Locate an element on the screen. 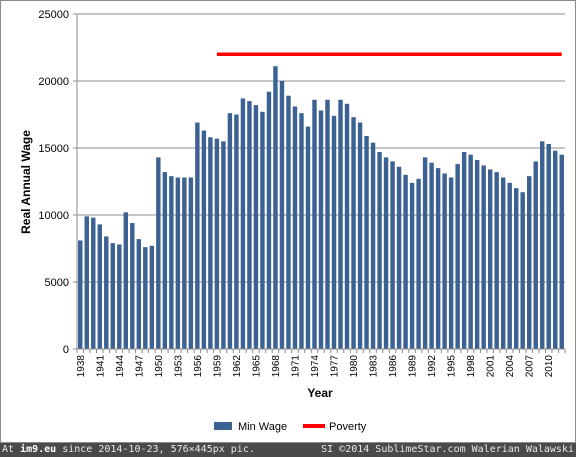 The width and height of the screenshot is (576, 457). bar-2003 is located at coordinates (503, 263).